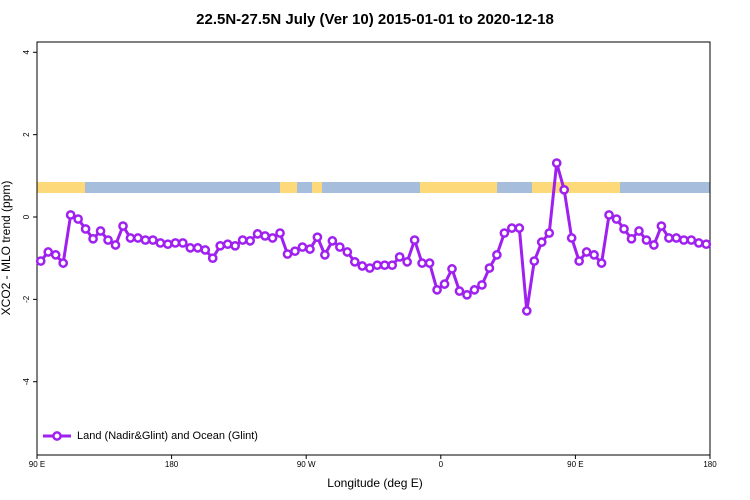  I want to click on ocean-band, so click(373, 187).